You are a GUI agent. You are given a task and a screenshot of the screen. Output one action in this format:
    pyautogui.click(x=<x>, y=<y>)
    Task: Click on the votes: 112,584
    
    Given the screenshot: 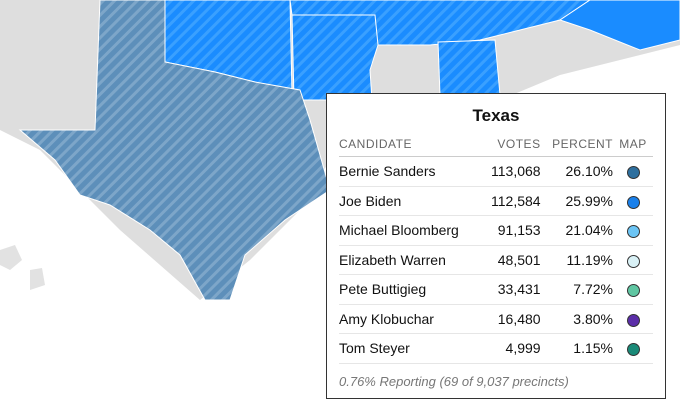 What is the action you would take?
    pyautogui.click(x=511, y=201)
    